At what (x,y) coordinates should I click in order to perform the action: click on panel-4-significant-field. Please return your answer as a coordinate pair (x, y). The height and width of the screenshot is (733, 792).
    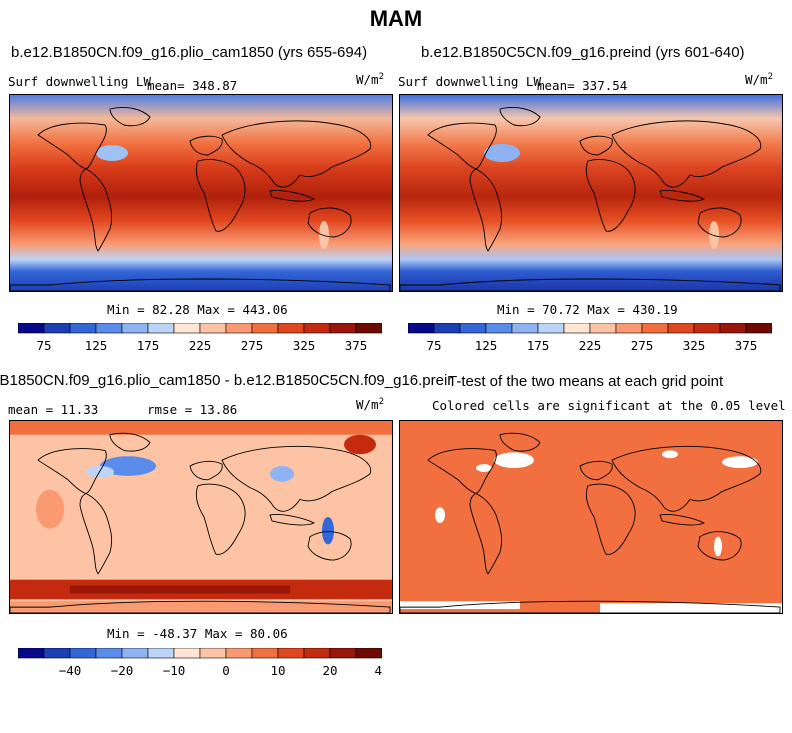
    Looking at the image, I should click on (591, 517).